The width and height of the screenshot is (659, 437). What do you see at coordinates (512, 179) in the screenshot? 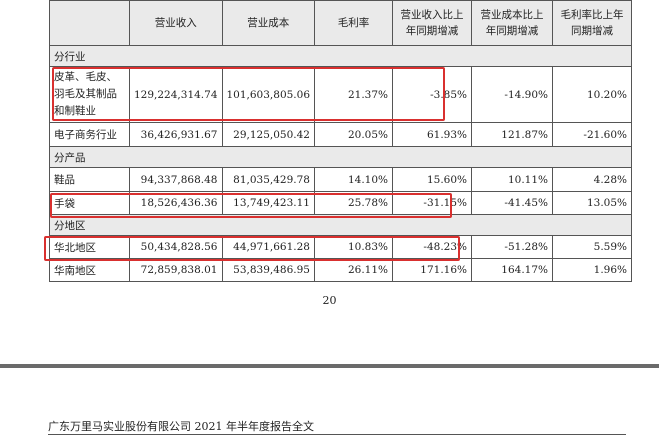
I see `cost-change-cell: 10.11%` at bounding box center [512, 179].